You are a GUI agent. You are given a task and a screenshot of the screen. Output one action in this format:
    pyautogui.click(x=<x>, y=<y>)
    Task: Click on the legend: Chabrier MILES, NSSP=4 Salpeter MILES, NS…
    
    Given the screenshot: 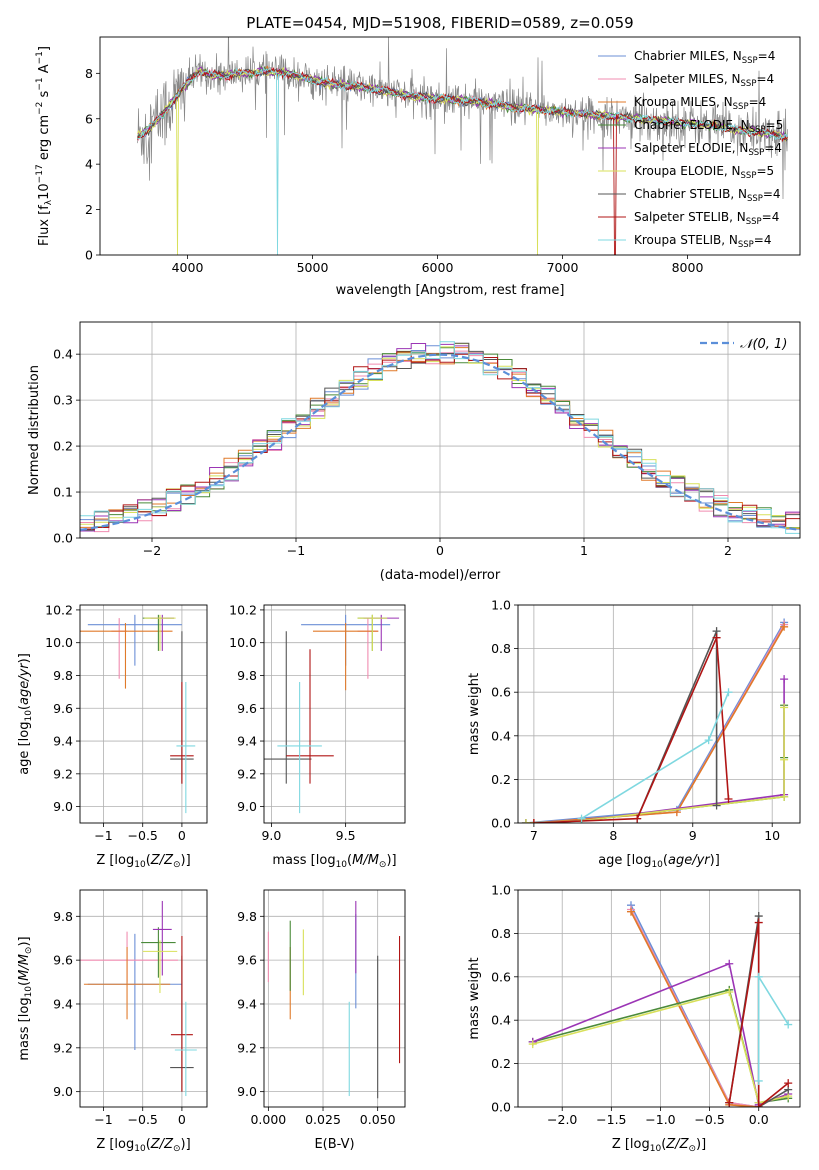 What is the action you would take?
    pyautogui.click(x=690, y=149)
    